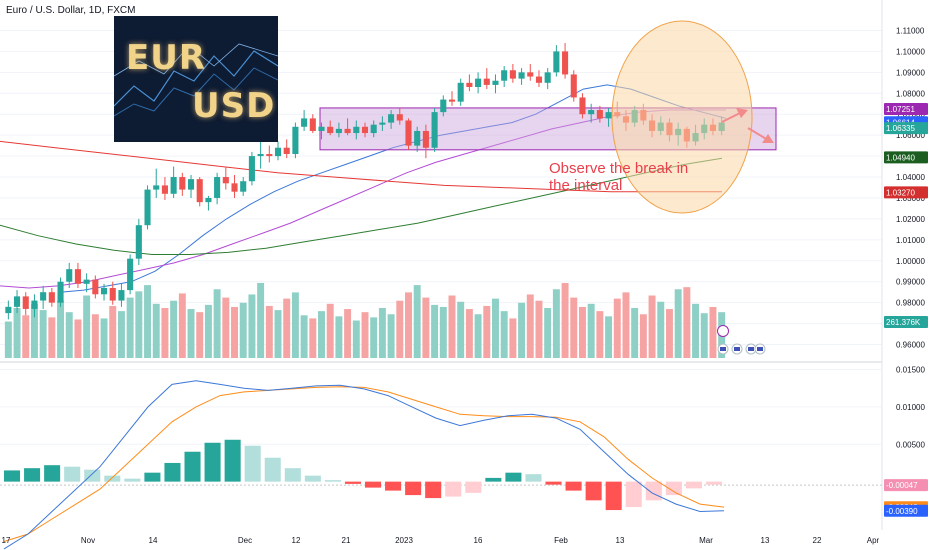 This screenshot has height=550, width=932. What do you see at coordinates (765, 540) in the screenshot?
I see `time-tick-label: 13` at bounding box center [765, 540].